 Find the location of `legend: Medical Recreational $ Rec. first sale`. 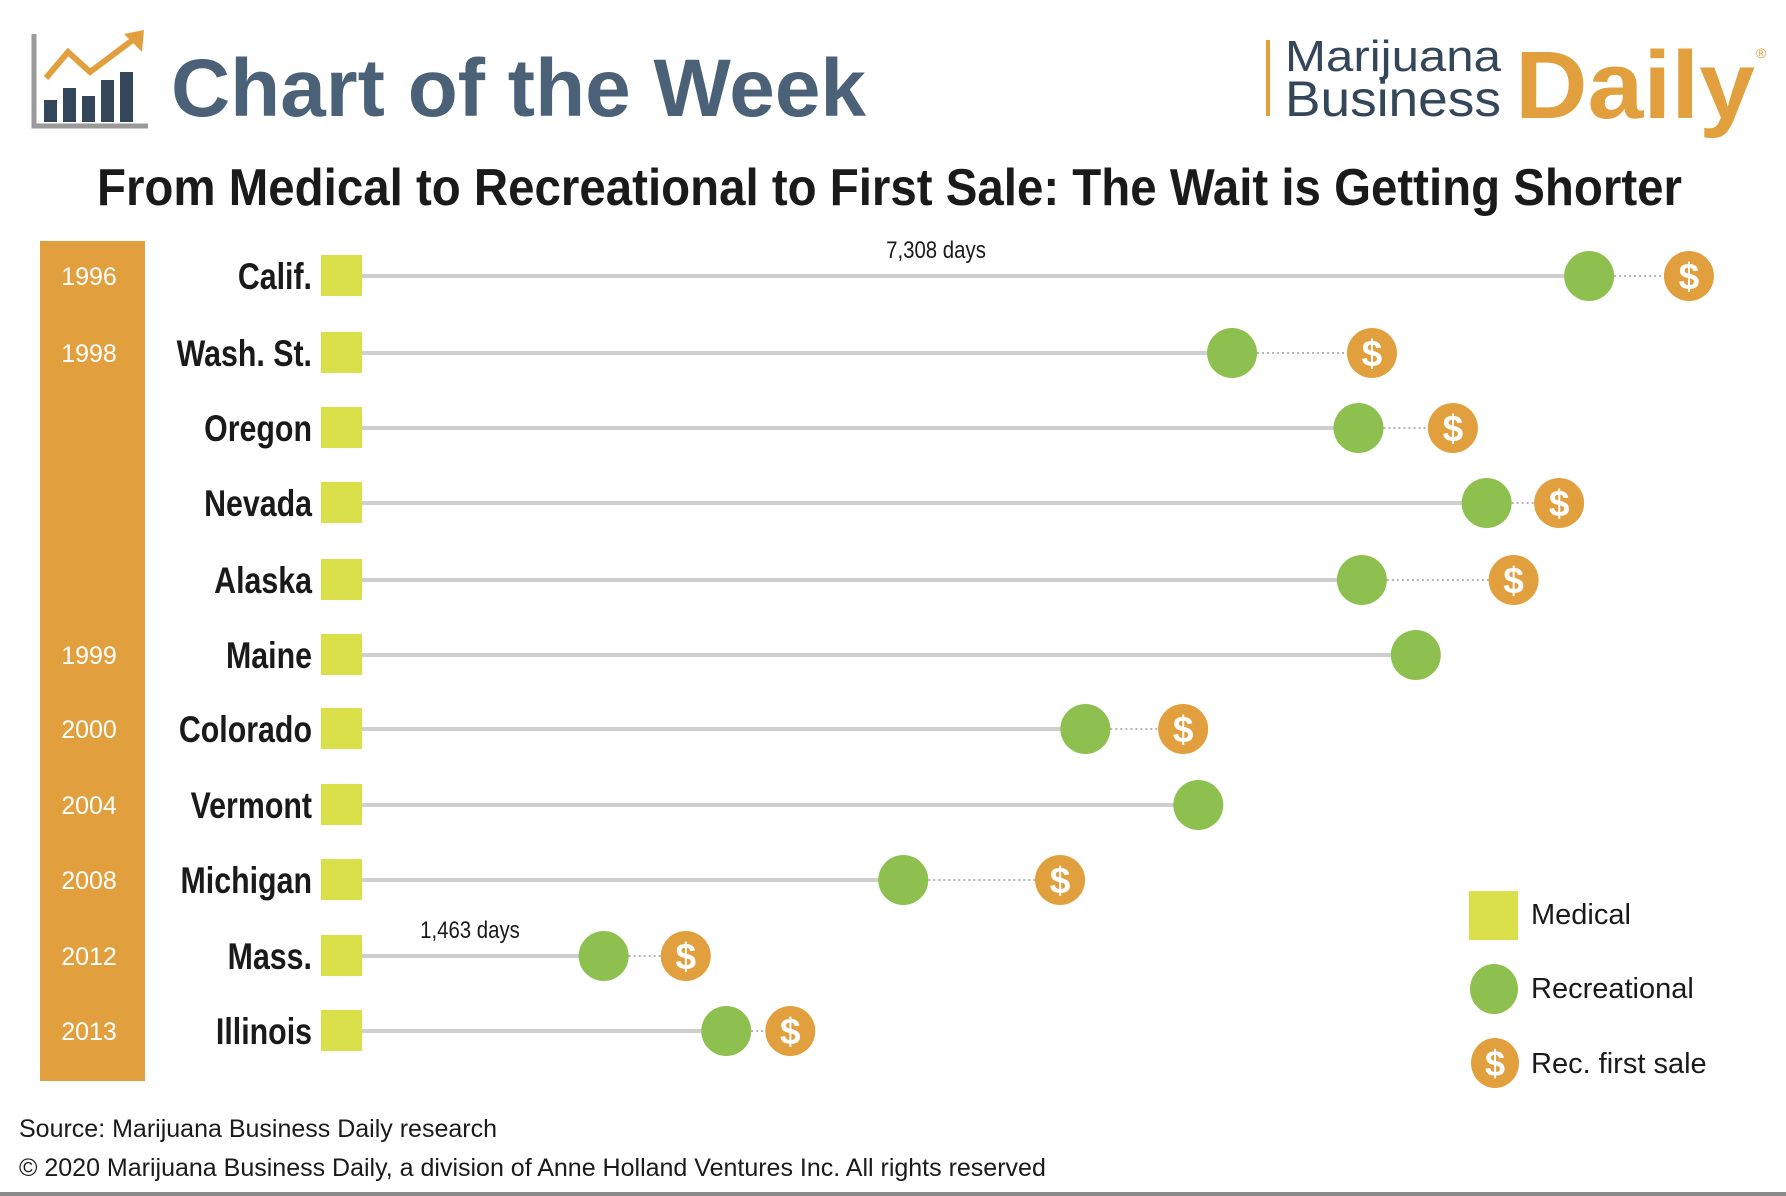

legend: Medical Recreational $ Rec. first sale is located at coordinates (1588, 989).